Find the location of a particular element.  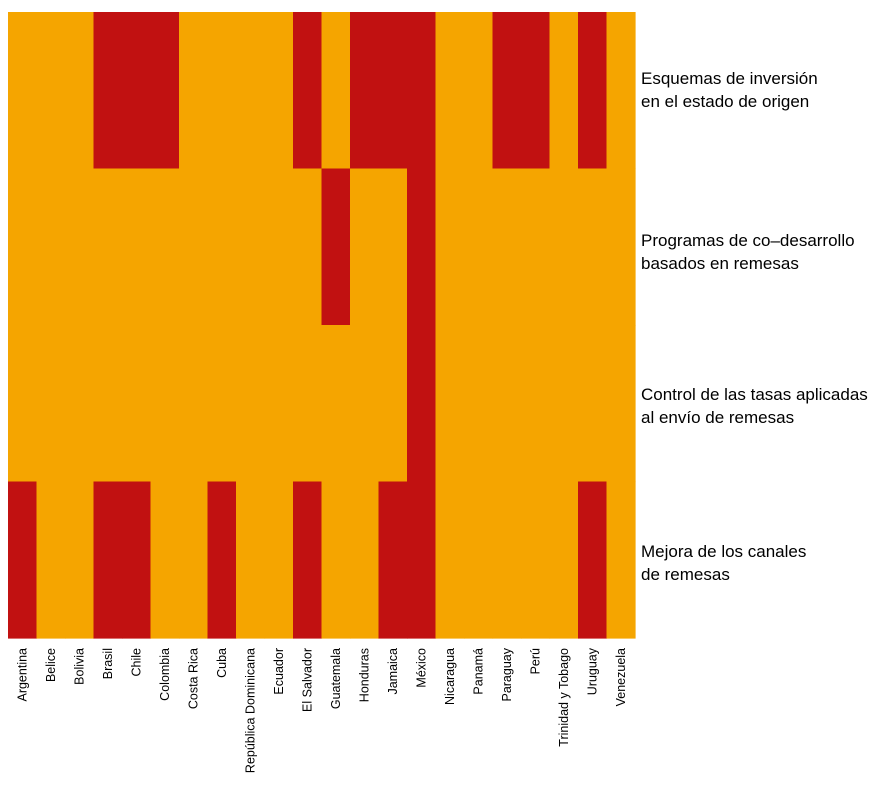

heatmap-cell-r3-cuba is located at coordinates (222, 560).